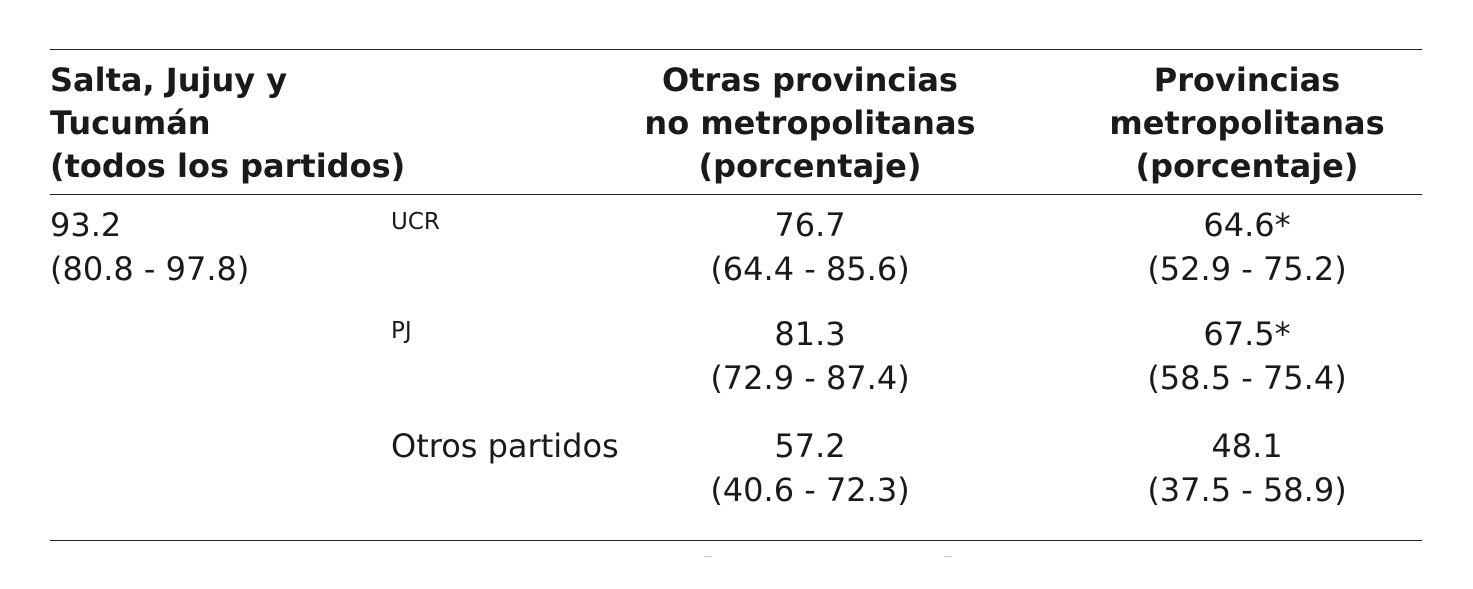 The width and height of the screenshot is (1473, 589). What do you see at coordinates (1247, 247) in the screenshot?
I see `ucr-metro-cell: 64.6* (52.9 - 75.2)` at bounding box center [1247, 247].